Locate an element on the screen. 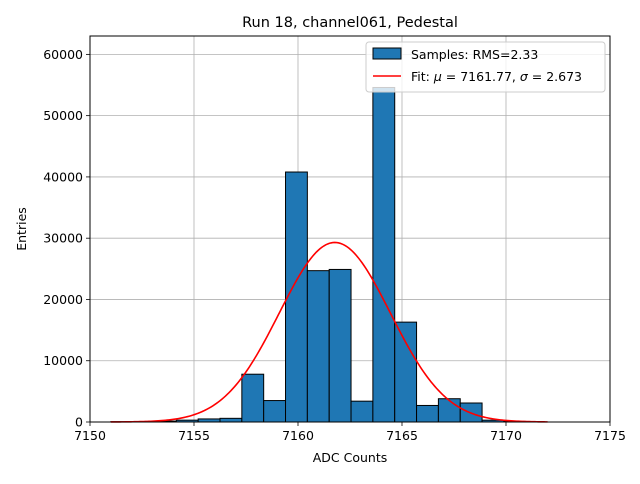 This screenshot has height=484, width=640. y-tick-label: 10000 is located at coordinates (63, 360).